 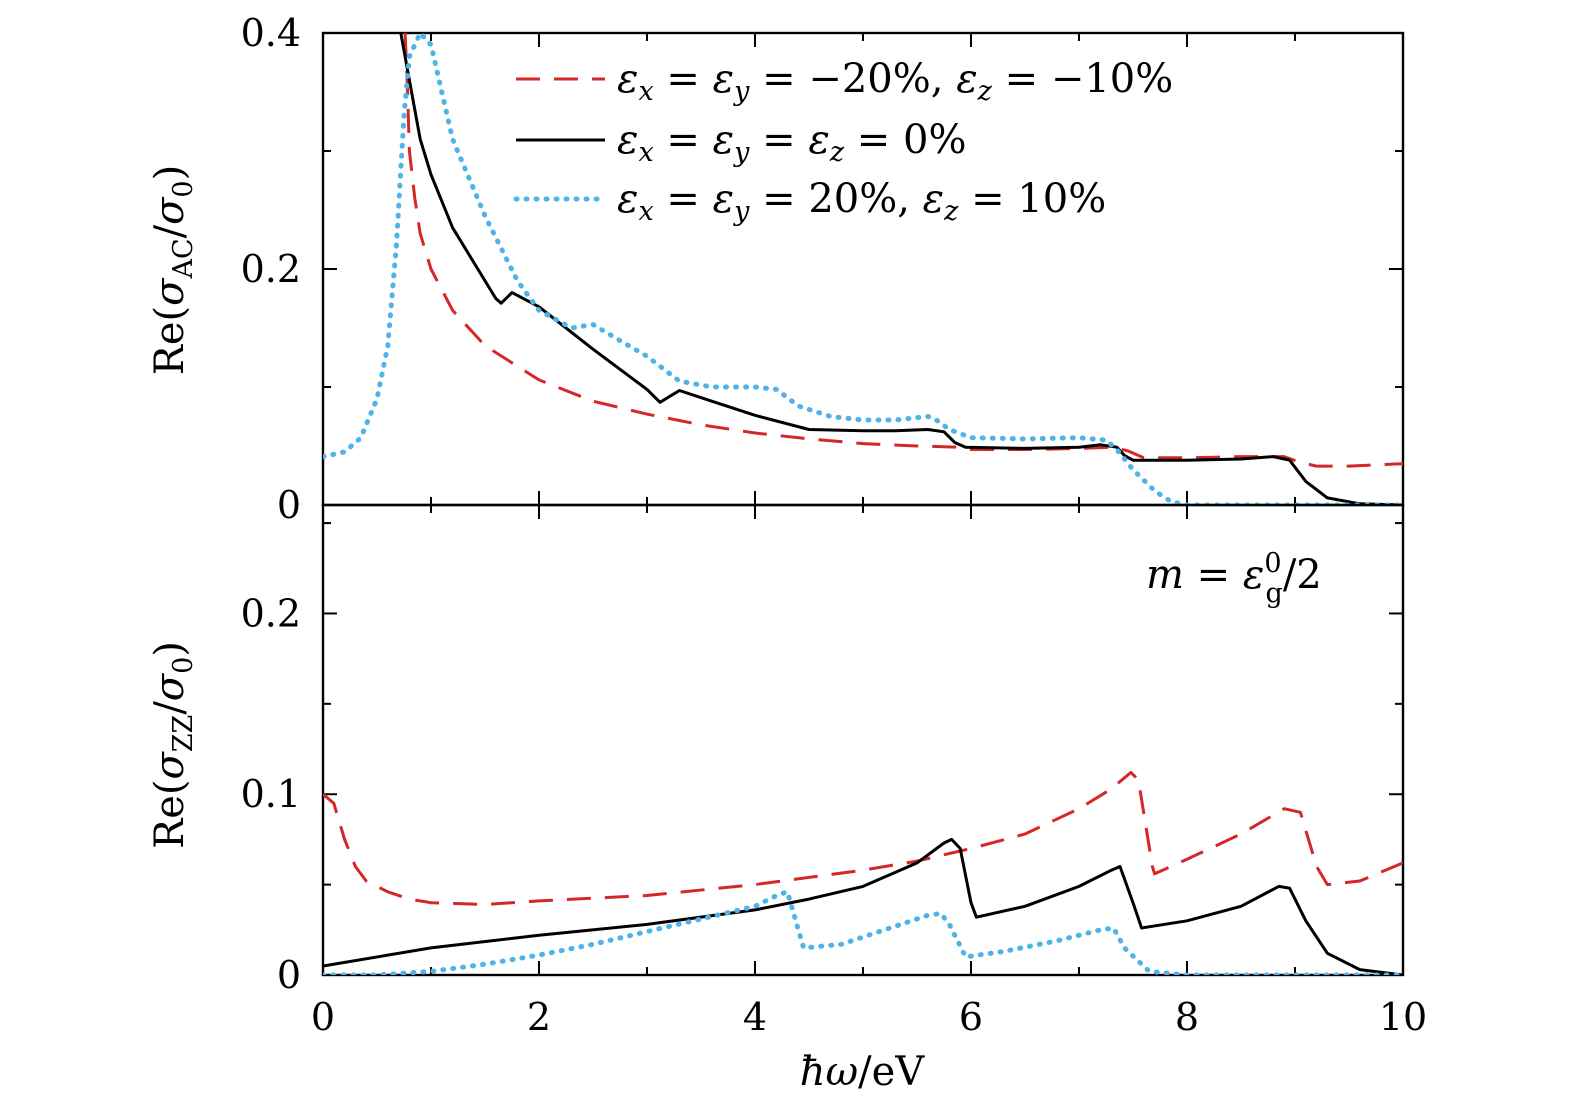 I want to click on top-ytick-label: 0.4, so click(x=271, y=33).